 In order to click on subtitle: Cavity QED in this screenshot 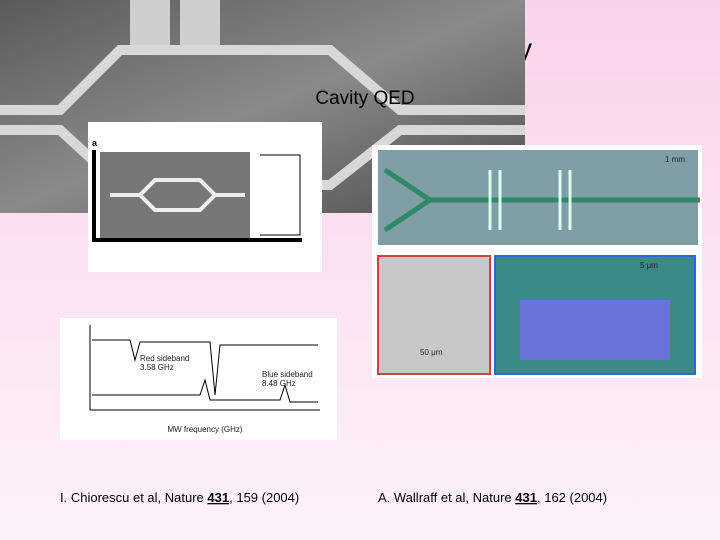, I will do `click(364, 98)`.